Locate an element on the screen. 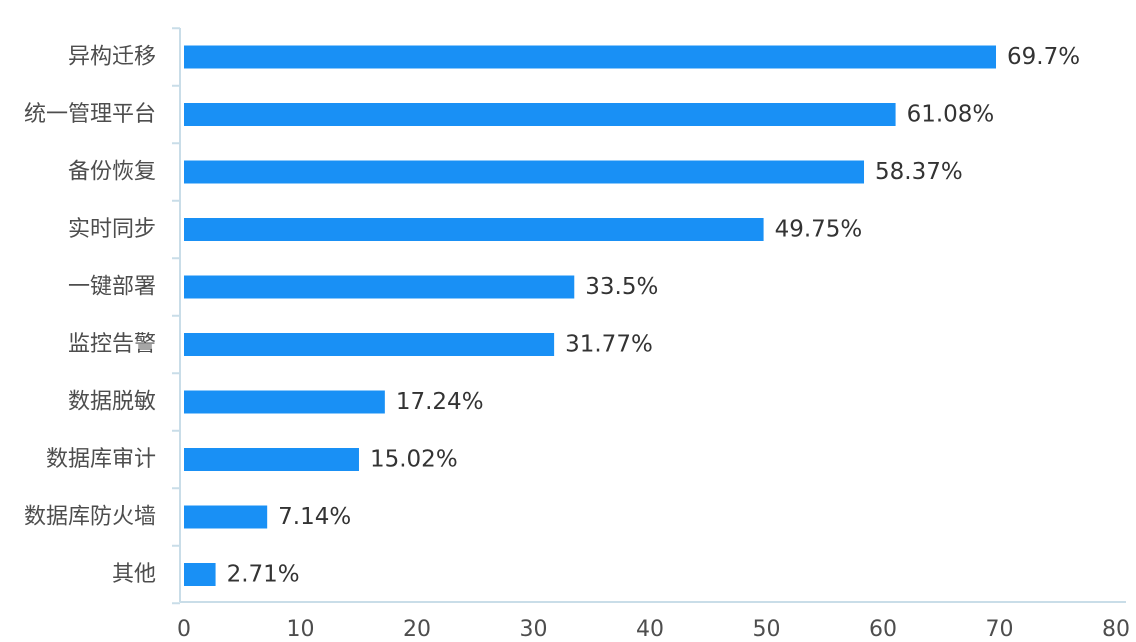 This screenshot has width=1136, height=642. x-tick-label: 40 is located at coordinates (650, 629).